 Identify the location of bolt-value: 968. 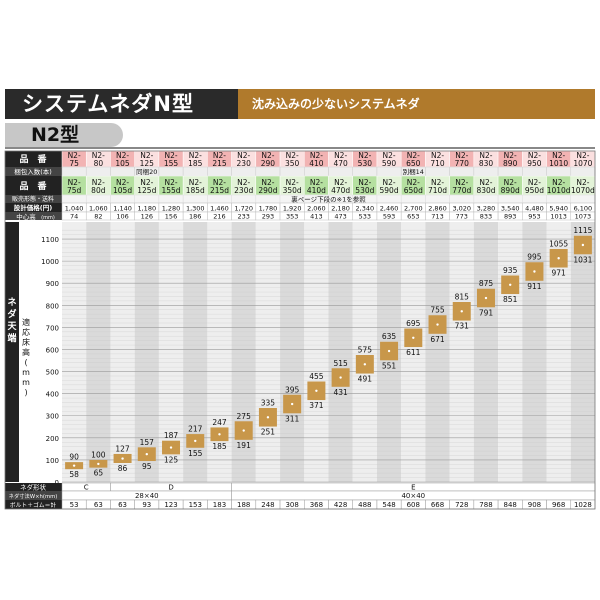
(558, 505).